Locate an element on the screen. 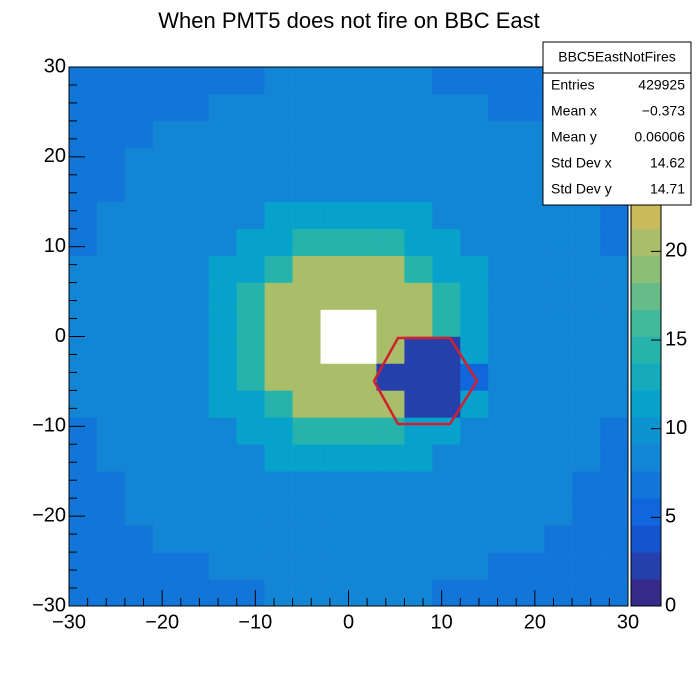 This screenshot has height=675, width=698. stats-name: BBC5EastNotFires is located at coordinates (616, 57).